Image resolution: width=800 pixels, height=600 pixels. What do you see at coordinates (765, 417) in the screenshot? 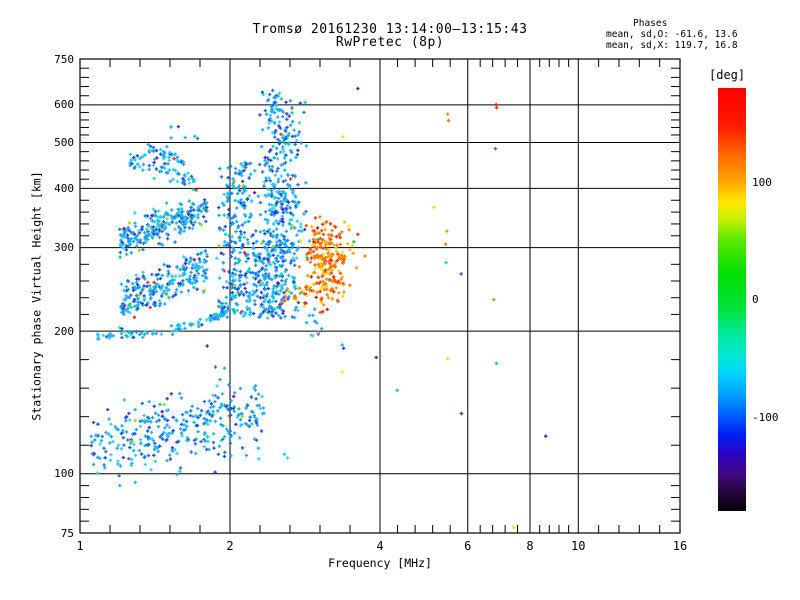
I see `colorbar-tick-label: -100` at bounding box center [765, 417].